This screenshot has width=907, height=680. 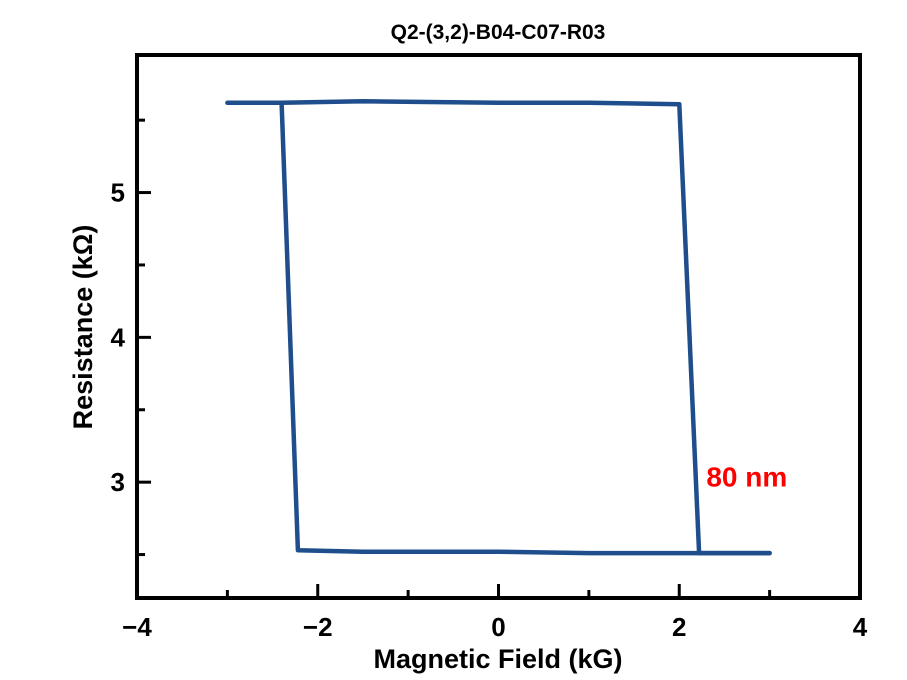 I want to click on x-axis-label: Magnetic Field (kG), so click(x=497, y=659).